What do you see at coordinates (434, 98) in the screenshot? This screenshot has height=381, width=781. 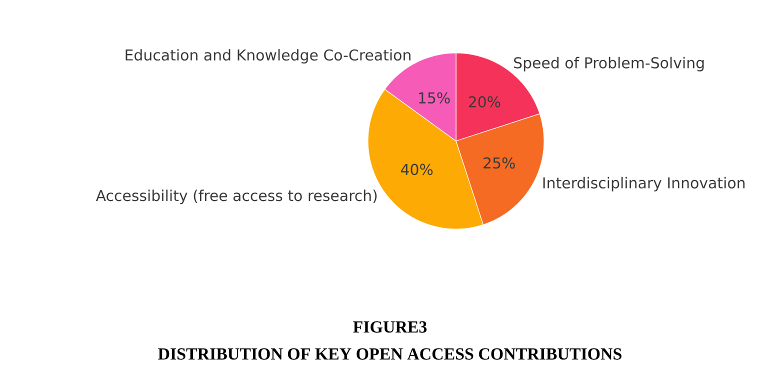 I see `data-label: 15%` at bounding box center [434, 98].